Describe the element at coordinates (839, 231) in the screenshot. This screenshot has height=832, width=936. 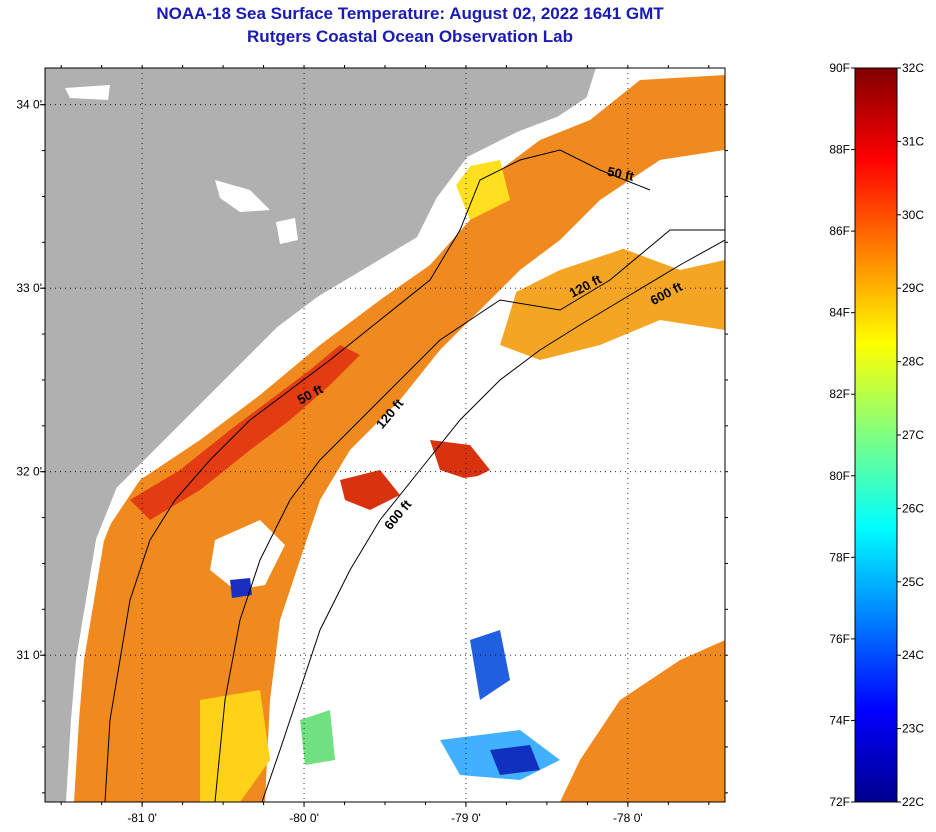
I see `colorbar-label-f: 86F` at that location.